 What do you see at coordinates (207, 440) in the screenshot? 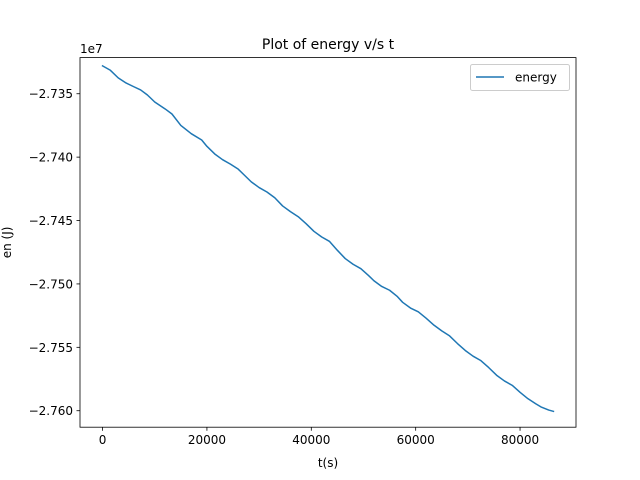
I see `x-tick-label: 20000` at bounding box center [207, 440].